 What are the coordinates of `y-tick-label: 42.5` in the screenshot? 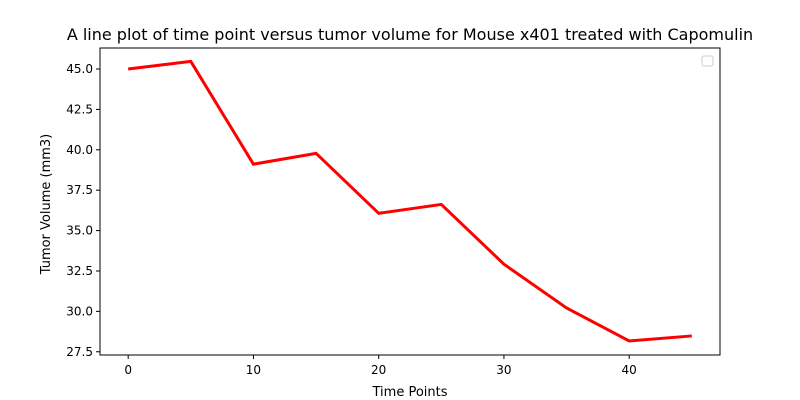 It's located at (79, 109).